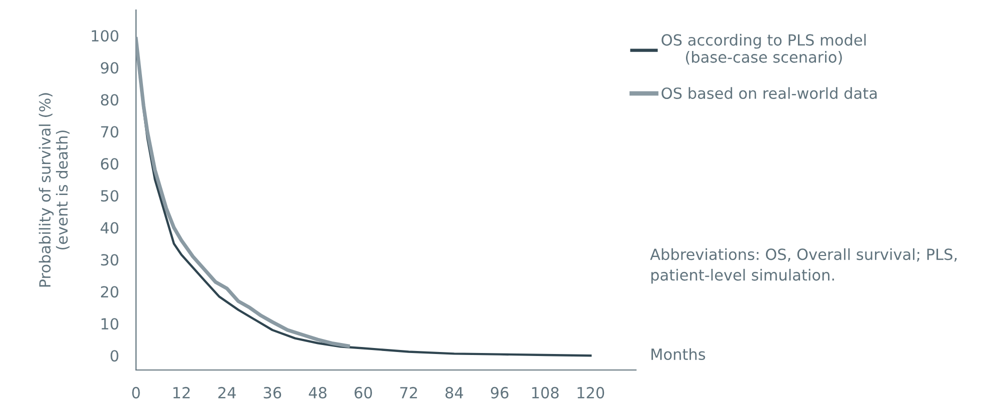  Describe the element at coordinates (109, 292) in the screenshot. I see `y-tick-label: 20` at that location.